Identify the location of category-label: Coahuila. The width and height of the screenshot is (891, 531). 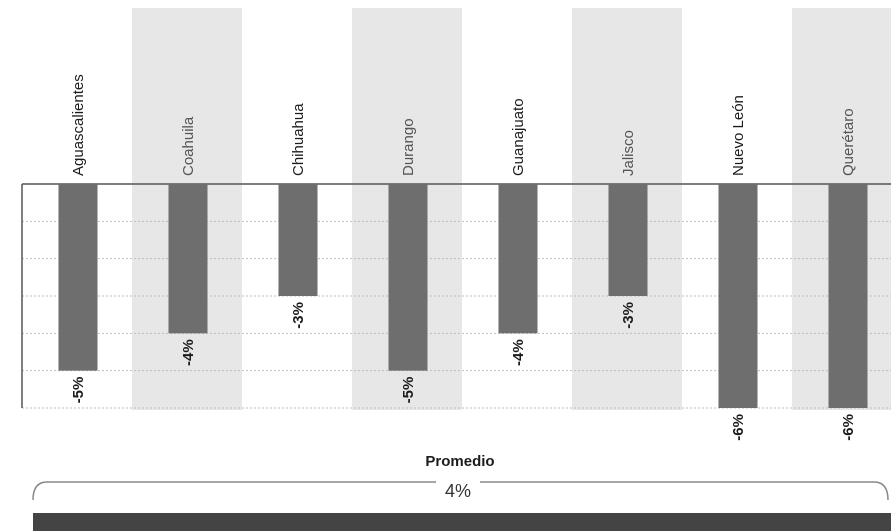
(188, 146).